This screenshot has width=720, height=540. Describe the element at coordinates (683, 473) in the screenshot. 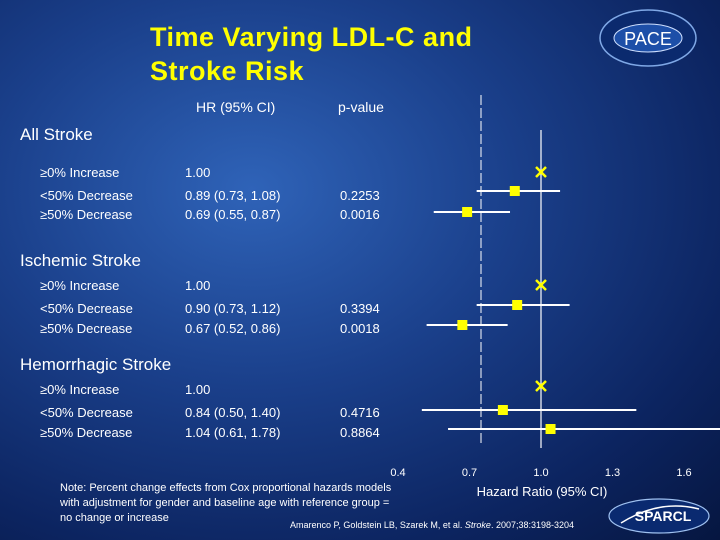

I see `x-tick-label: 1.6` at that location.